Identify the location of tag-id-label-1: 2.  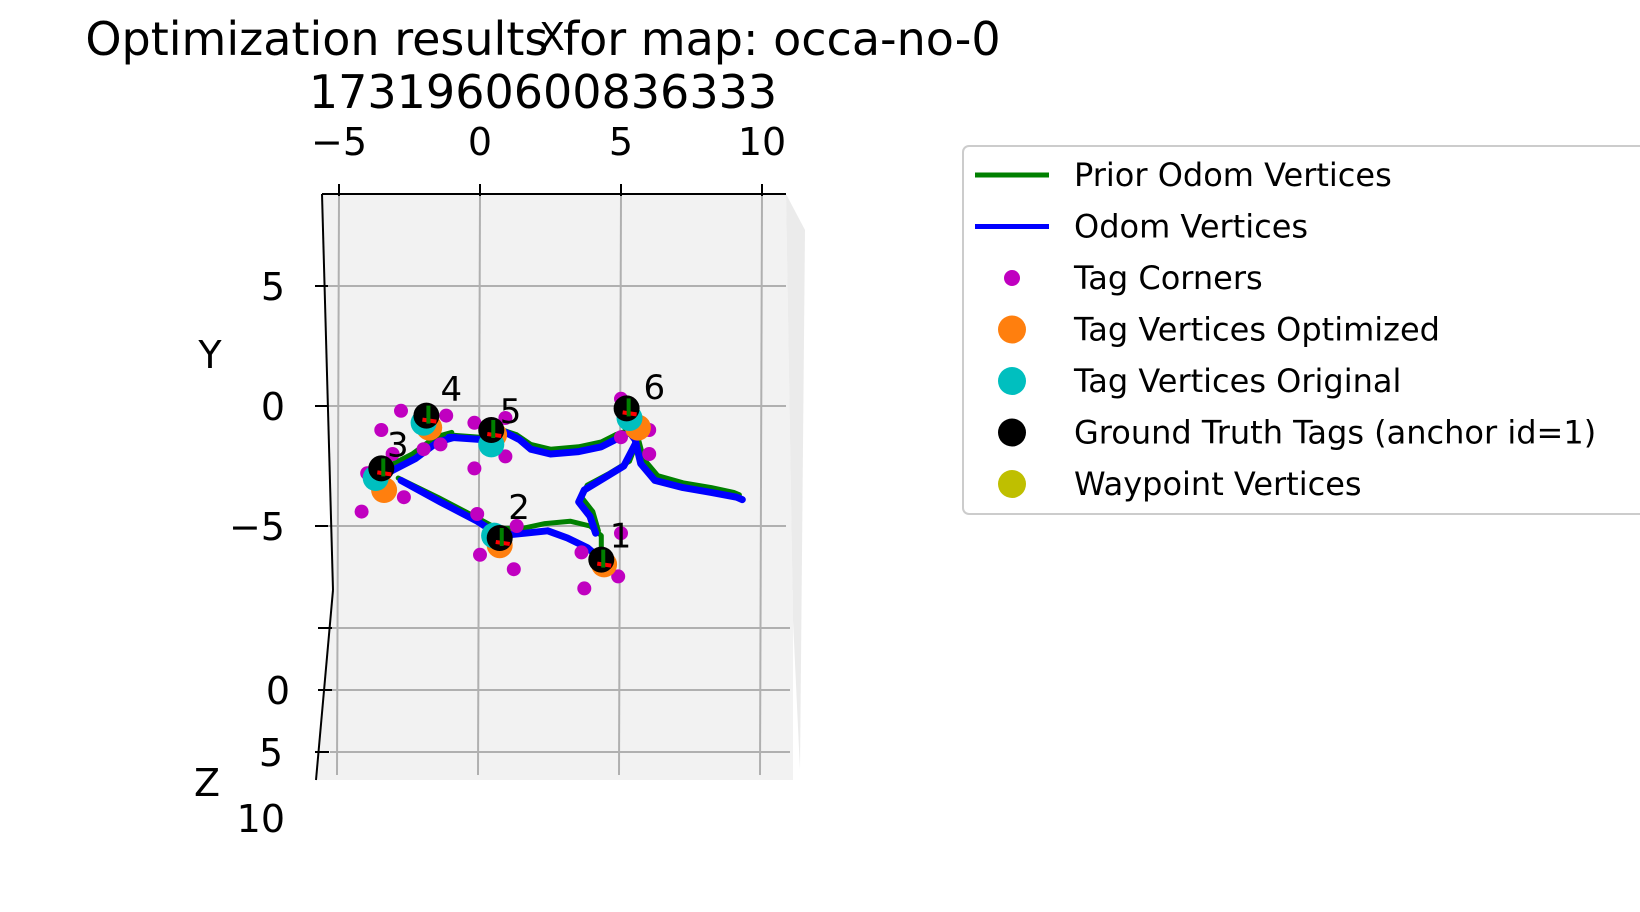
(519, 508).